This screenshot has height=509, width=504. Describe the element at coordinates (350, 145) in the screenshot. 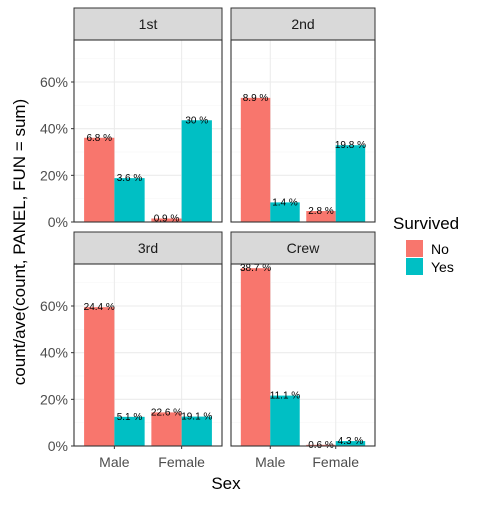

I see `bar-data-label: 19.8 %` at that location.